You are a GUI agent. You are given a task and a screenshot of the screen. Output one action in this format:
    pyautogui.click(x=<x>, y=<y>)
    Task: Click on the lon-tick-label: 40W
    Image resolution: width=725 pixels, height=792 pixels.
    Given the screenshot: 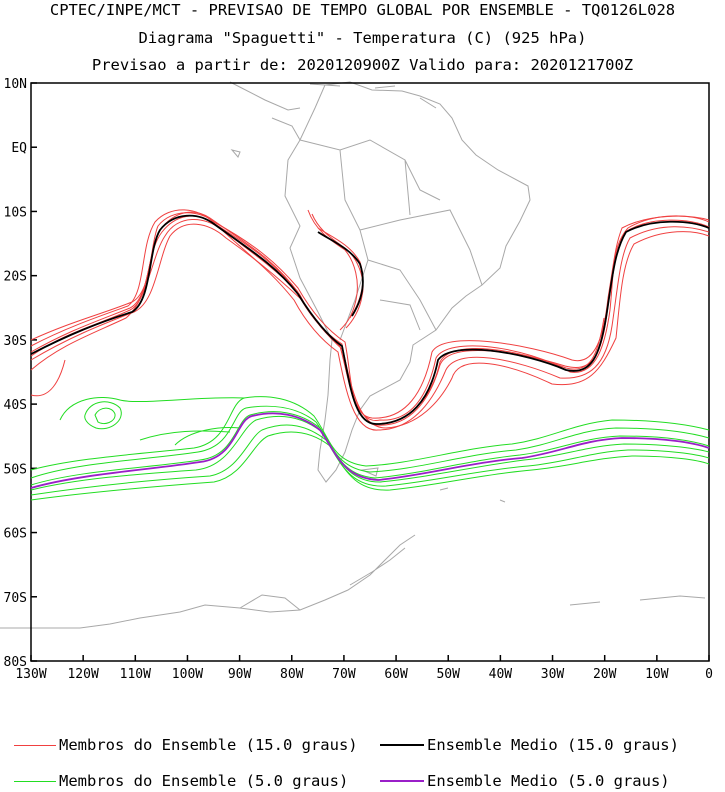 What is the action you would take?
    pyautogui.click(x=501, y=674)
    